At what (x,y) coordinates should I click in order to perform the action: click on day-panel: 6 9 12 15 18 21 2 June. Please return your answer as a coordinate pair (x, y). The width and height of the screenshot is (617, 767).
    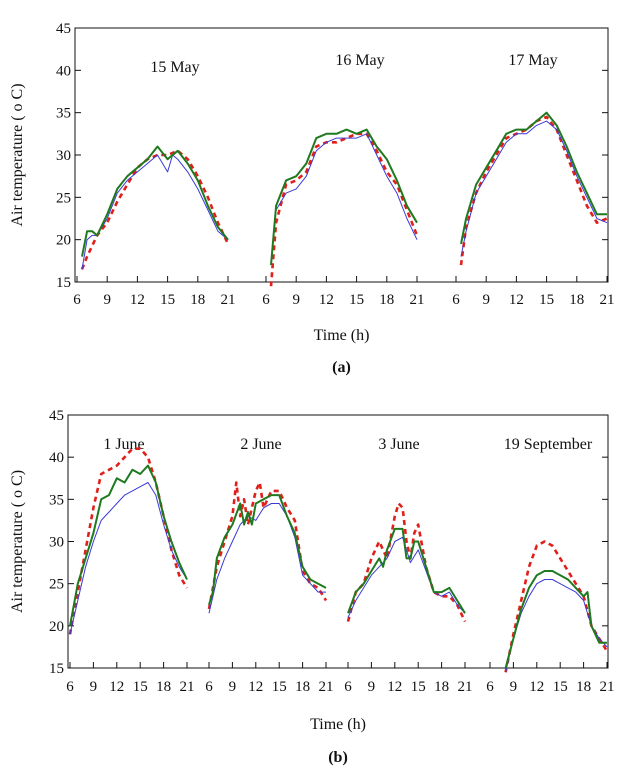
    Looking at the image, I should click on (269, 565).